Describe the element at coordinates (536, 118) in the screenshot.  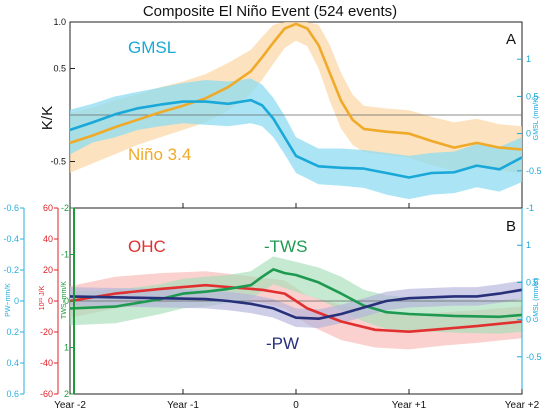
I see `panel-a-right-axis-label: GMSL (mm/K)` at that location.